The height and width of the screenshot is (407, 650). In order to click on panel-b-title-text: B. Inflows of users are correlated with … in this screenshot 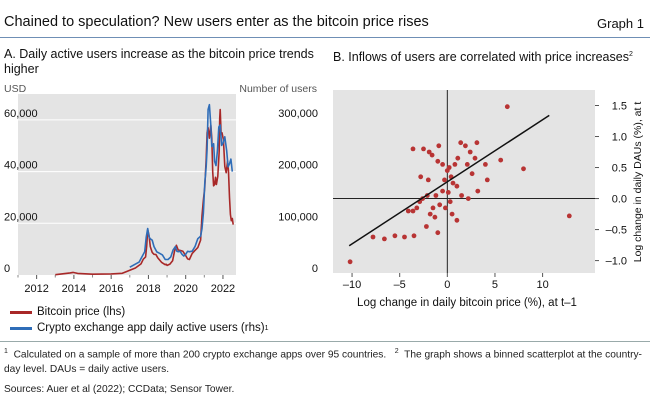, I will do `click(481, 57)`.